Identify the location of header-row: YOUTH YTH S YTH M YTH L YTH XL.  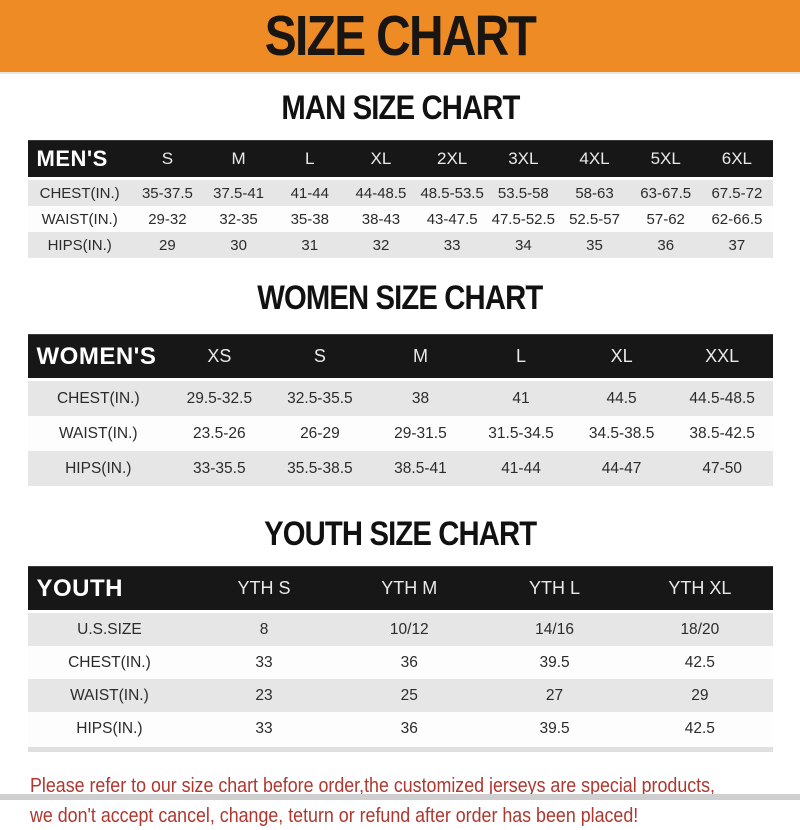
(400, 589).